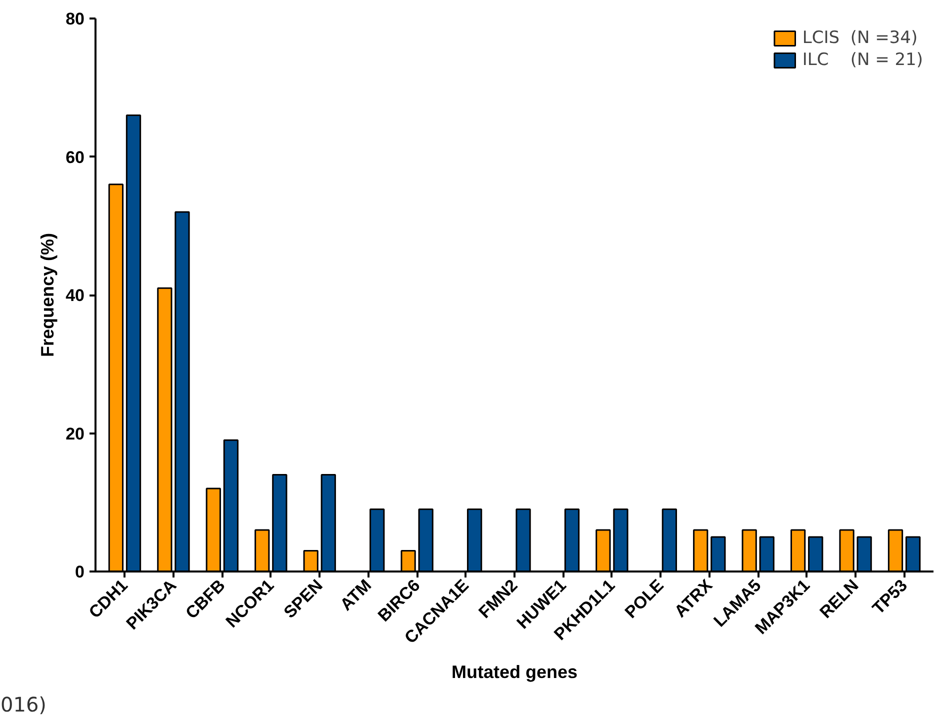  I want to click on y-tick-label: 40, so click(75, 295).